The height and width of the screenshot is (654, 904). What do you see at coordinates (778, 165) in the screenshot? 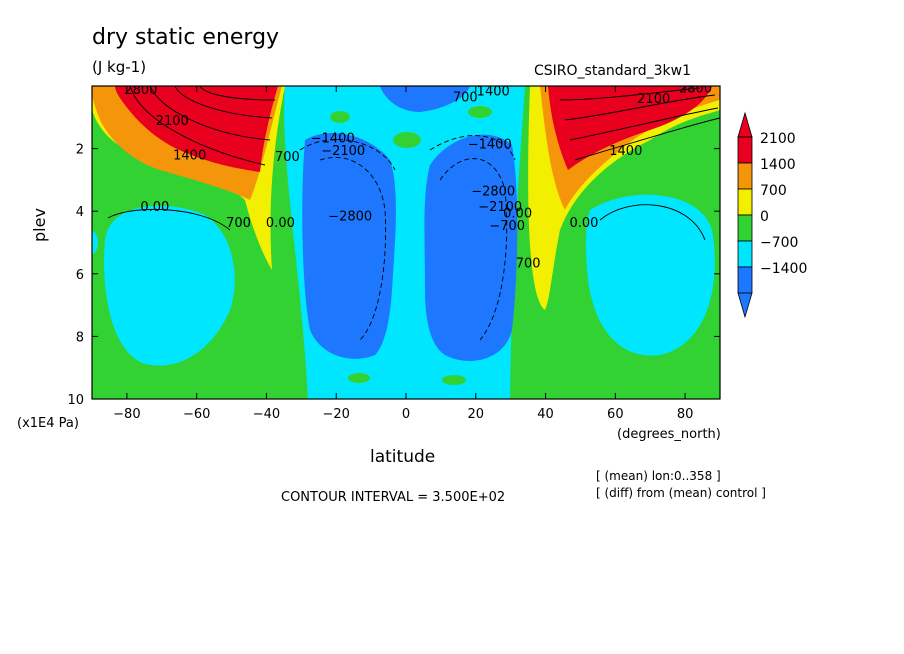
I see `colorbar-label: 1400` at bounding box center [778, 165].